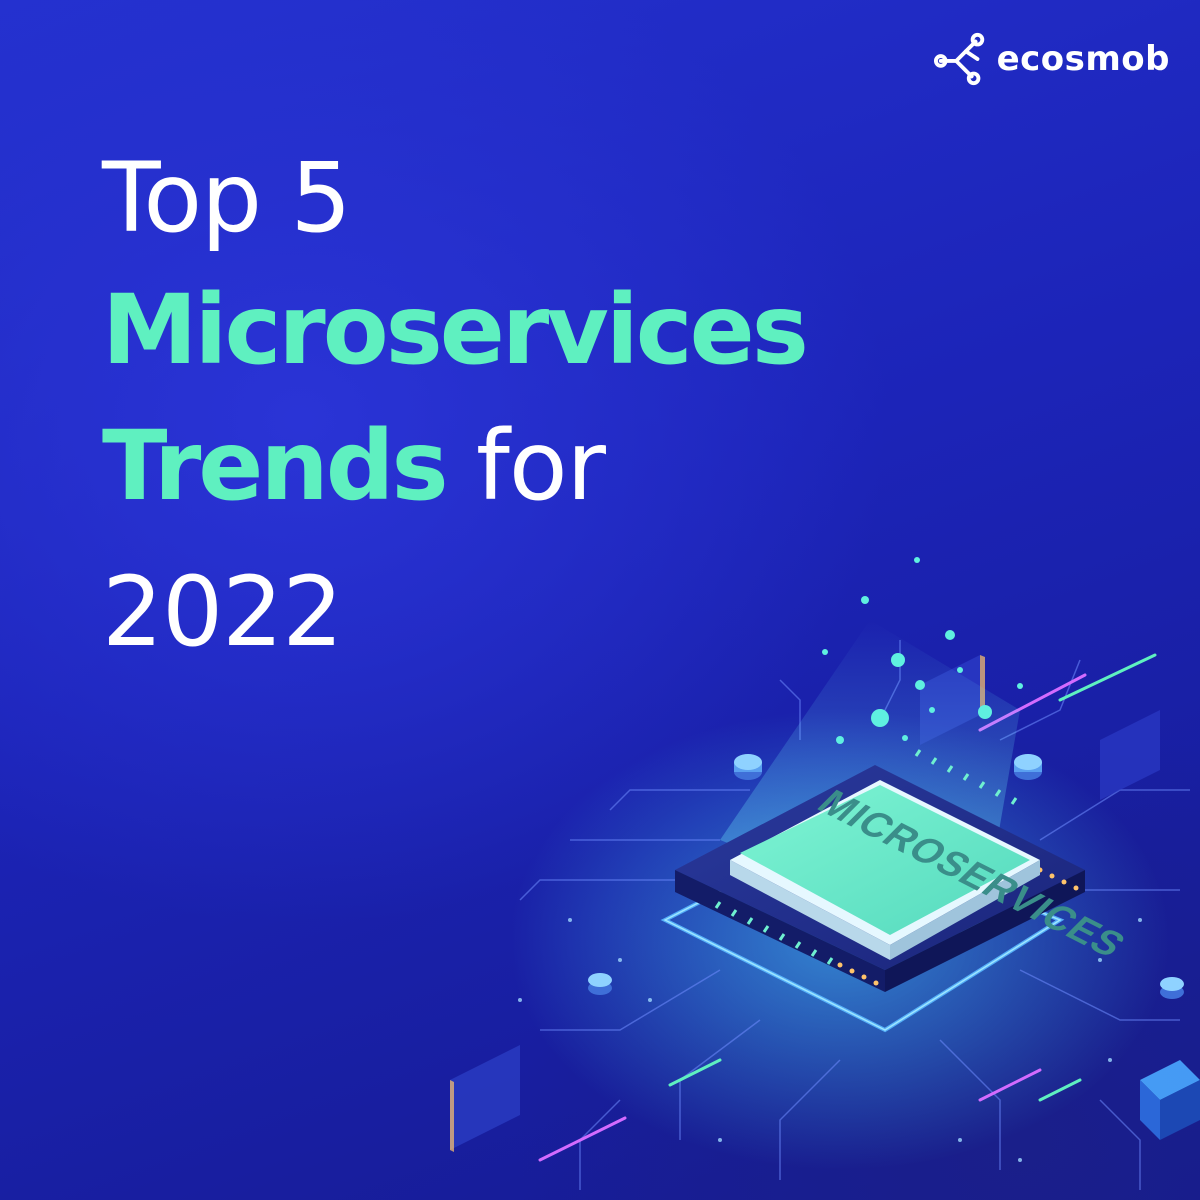 The height and width of the screenshot is (1200, 1200). I want to click on headline-line-3: Trends for, so click(454, 466).